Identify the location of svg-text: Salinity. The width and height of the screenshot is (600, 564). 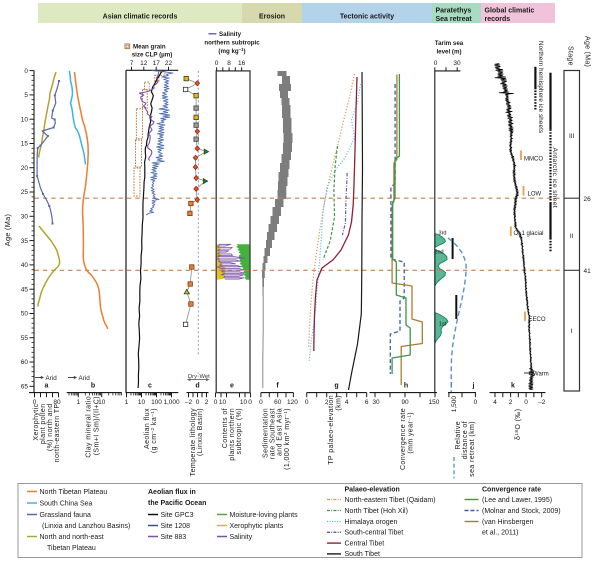
(241, 537).